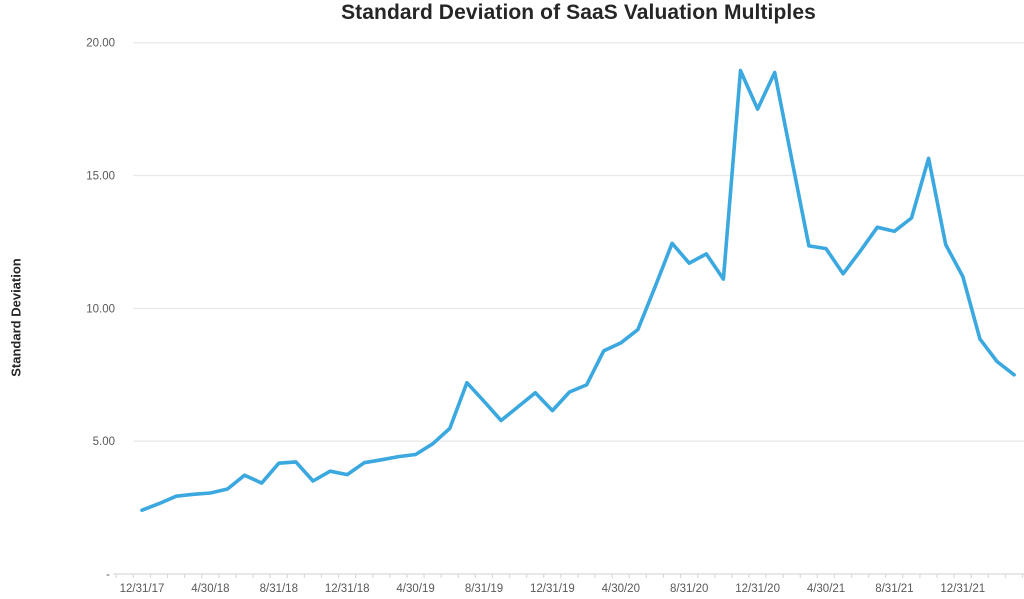 Image resolution: width=1024 pixels, height=599 pixels. Describe the element at coordinates (757, 589) in the screenshot. I see `x-tick-label: 12/31/20` at that location.